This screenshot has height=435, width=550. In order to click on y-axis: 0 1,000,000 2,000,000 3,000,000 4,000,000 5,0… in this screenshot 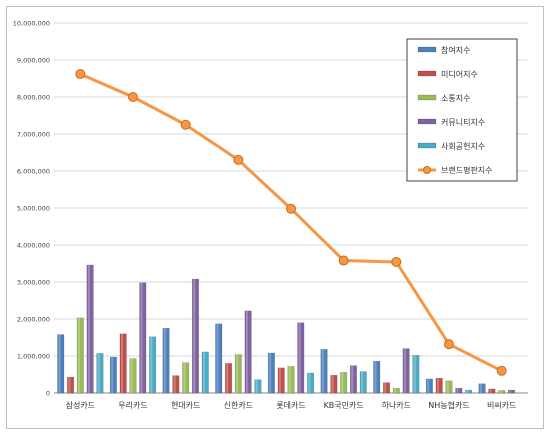, I will do `click(31, 209)`.